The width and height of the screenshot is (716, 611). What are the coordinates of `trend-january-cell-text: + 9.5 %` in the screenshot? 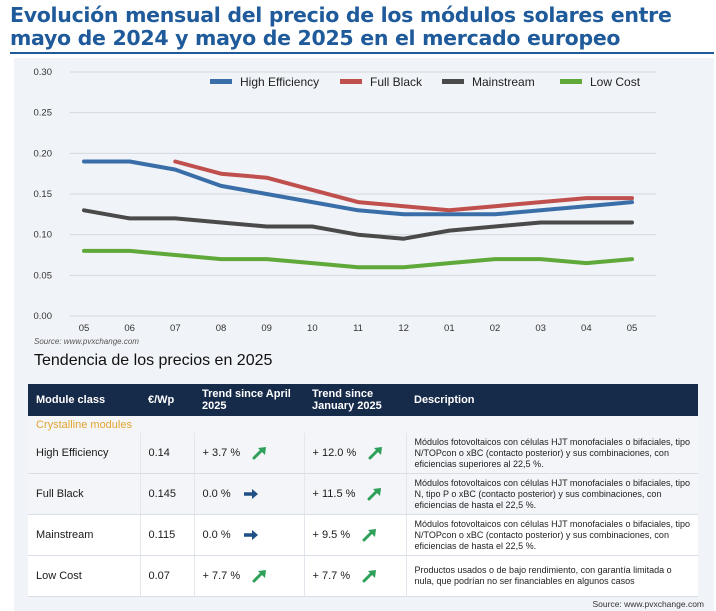 It's located at (331, 534).